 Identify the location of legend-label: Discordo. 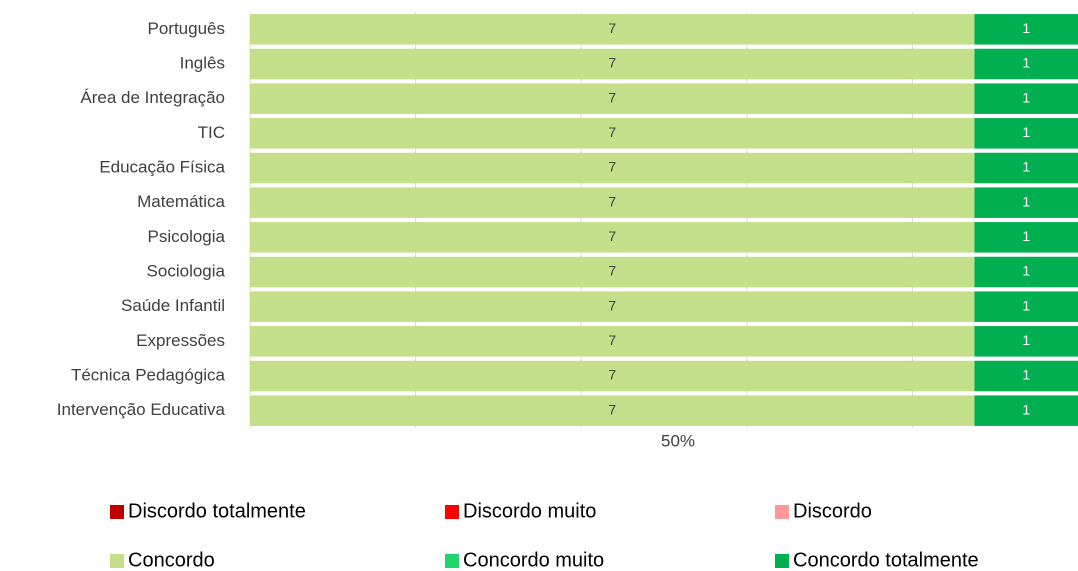
(832, 511).